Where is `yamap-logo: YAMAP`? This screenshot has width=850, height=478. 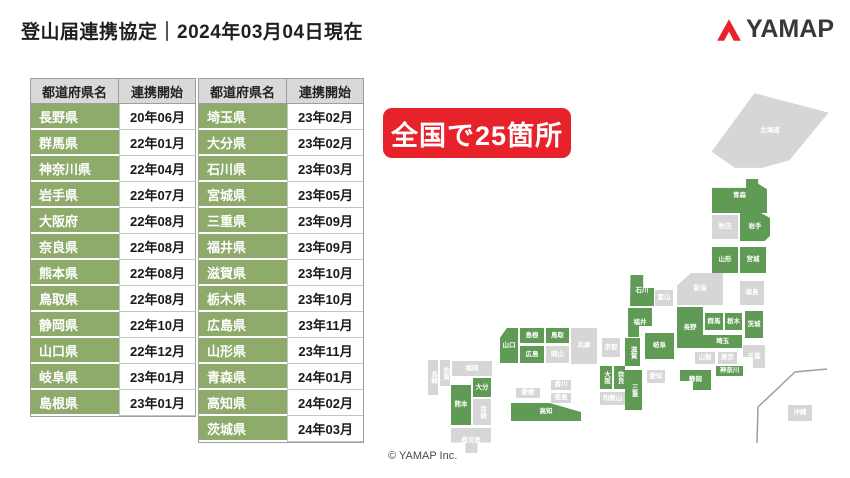
yamap-logo: YAMAP is located at coordinates (774, 29).